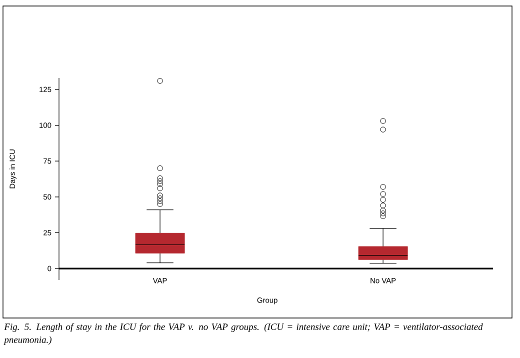 Image resolution: width=520 pixels, height=358 pixels. What do you see at coordinates (243, 334) in the screenshot?
I see `caption: Fig. 5. Length of stay in the ICU for the VAP v. no VAP groups. (ICU = intensive care unit; VAP = ventilator-associated pneumonia.)` at bounding box center [243, 334].